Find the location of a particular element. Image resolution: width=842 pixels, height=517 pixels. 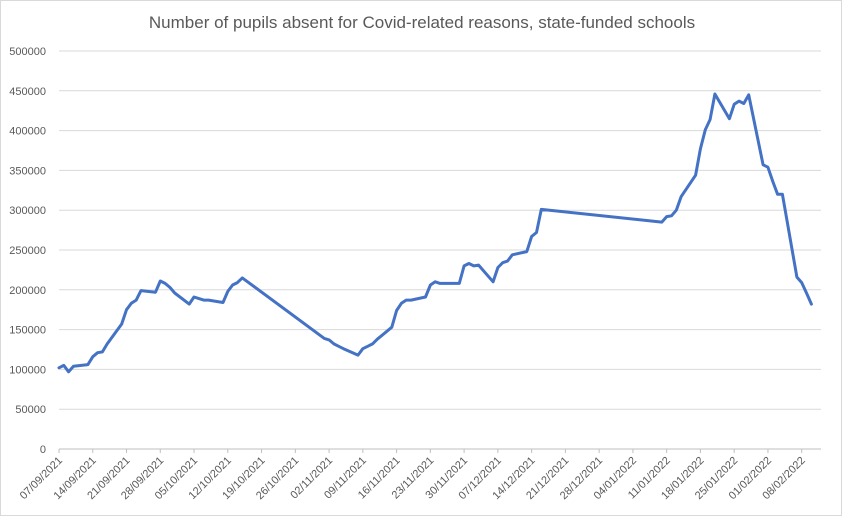

y-tick-label: 150000 is located at coordinates (27, 331).